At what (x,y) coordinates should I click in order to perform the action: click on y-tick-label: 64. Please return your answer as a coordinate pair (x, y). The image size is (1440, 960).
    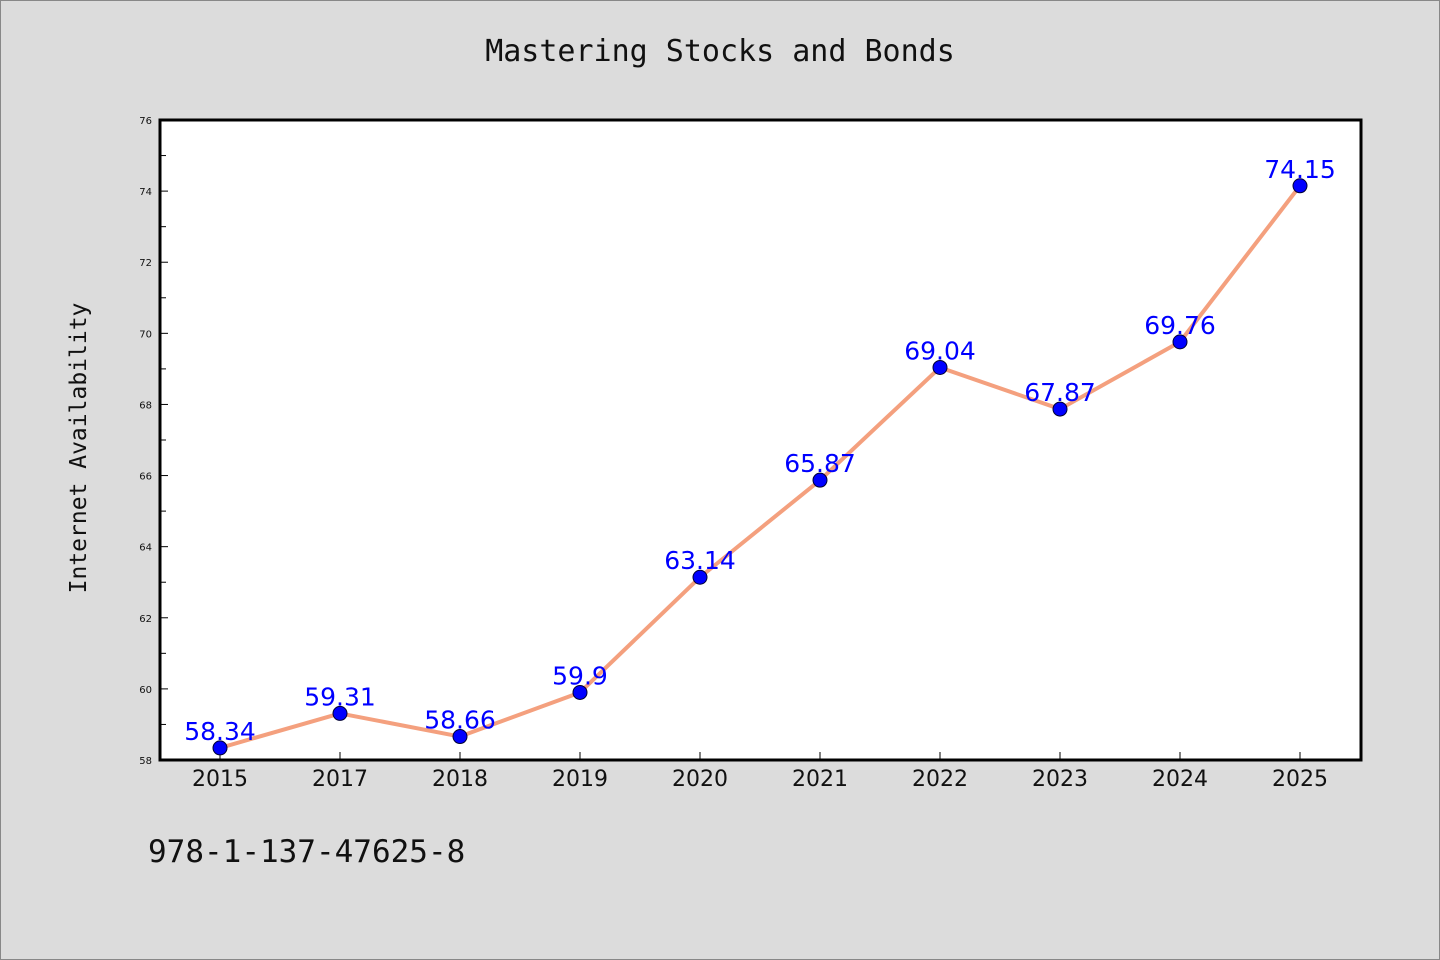
    Looking at the image, I should click on (145, 548).